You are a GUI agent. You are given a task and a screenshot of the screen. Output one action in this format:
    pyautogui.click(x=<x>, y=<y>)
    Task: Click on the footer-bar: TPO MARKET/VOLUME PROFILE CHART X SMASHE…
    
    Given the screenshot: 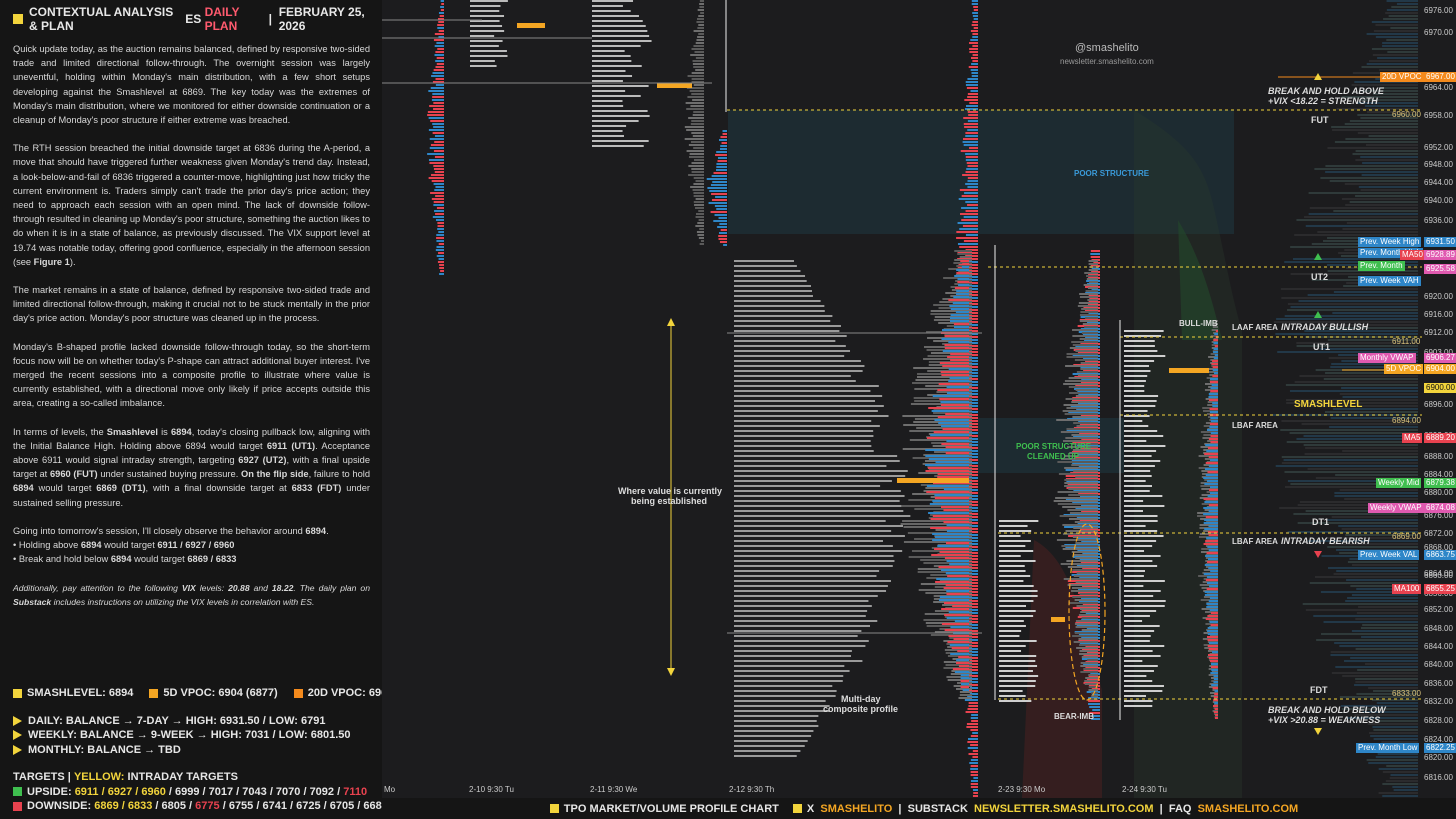 What is the action you would take?
    pyautogui.click(x=919, y=808)
    